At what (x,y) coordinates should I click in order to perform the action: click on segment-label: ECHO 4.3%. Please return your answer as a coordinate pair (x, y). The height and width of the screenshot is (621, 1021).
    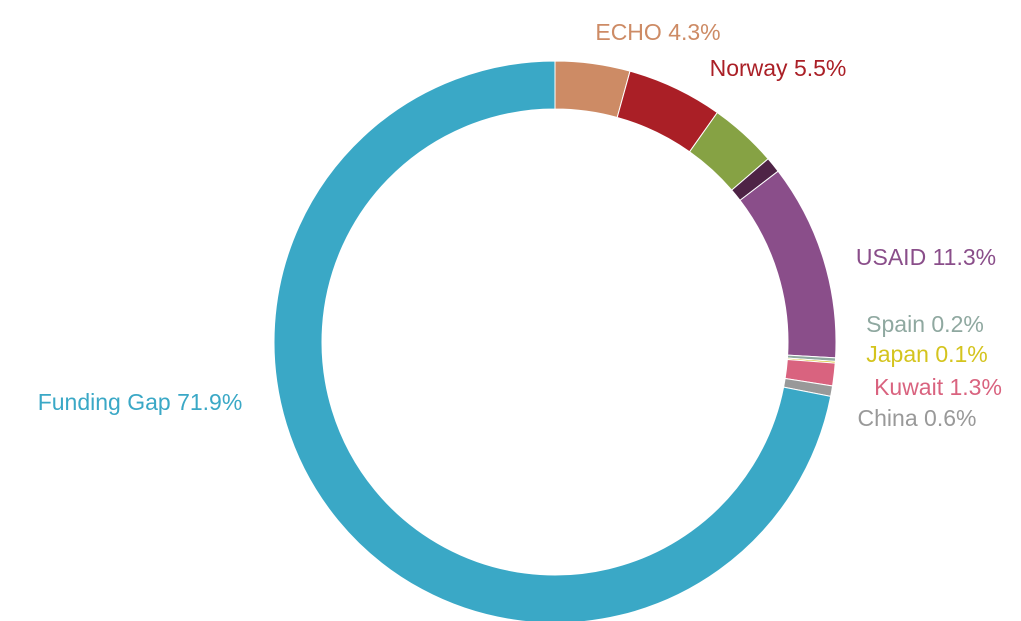
    Looking at the image, I should click on (657, 32).